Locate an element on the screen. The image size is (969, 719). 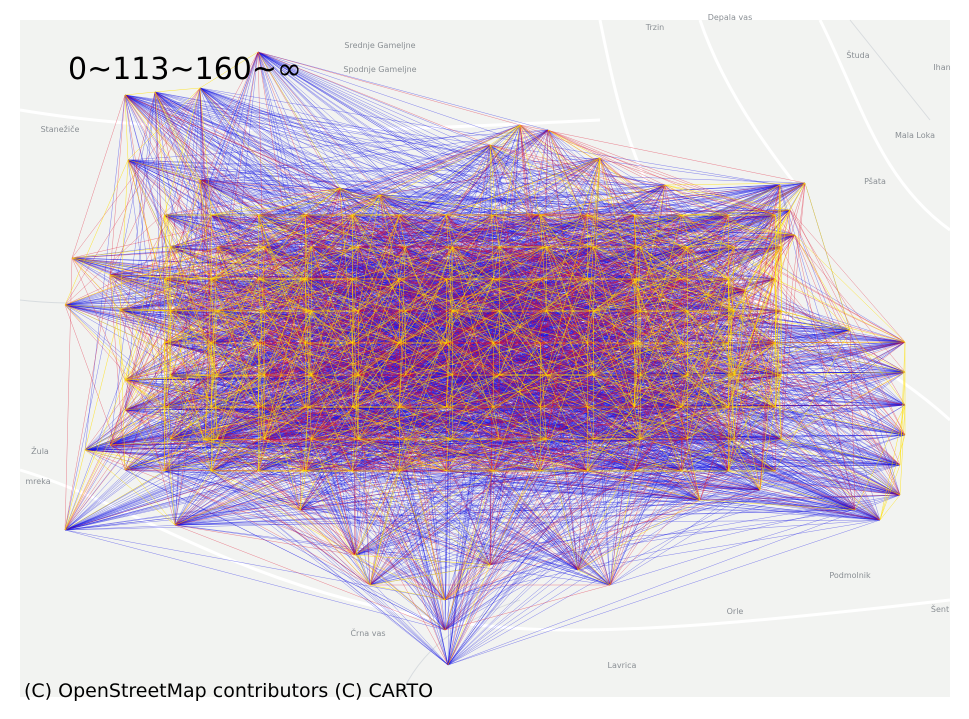
attribution: (C) OpenStreetMap contributors (C) CARTO is located at coordinates (228, 691).